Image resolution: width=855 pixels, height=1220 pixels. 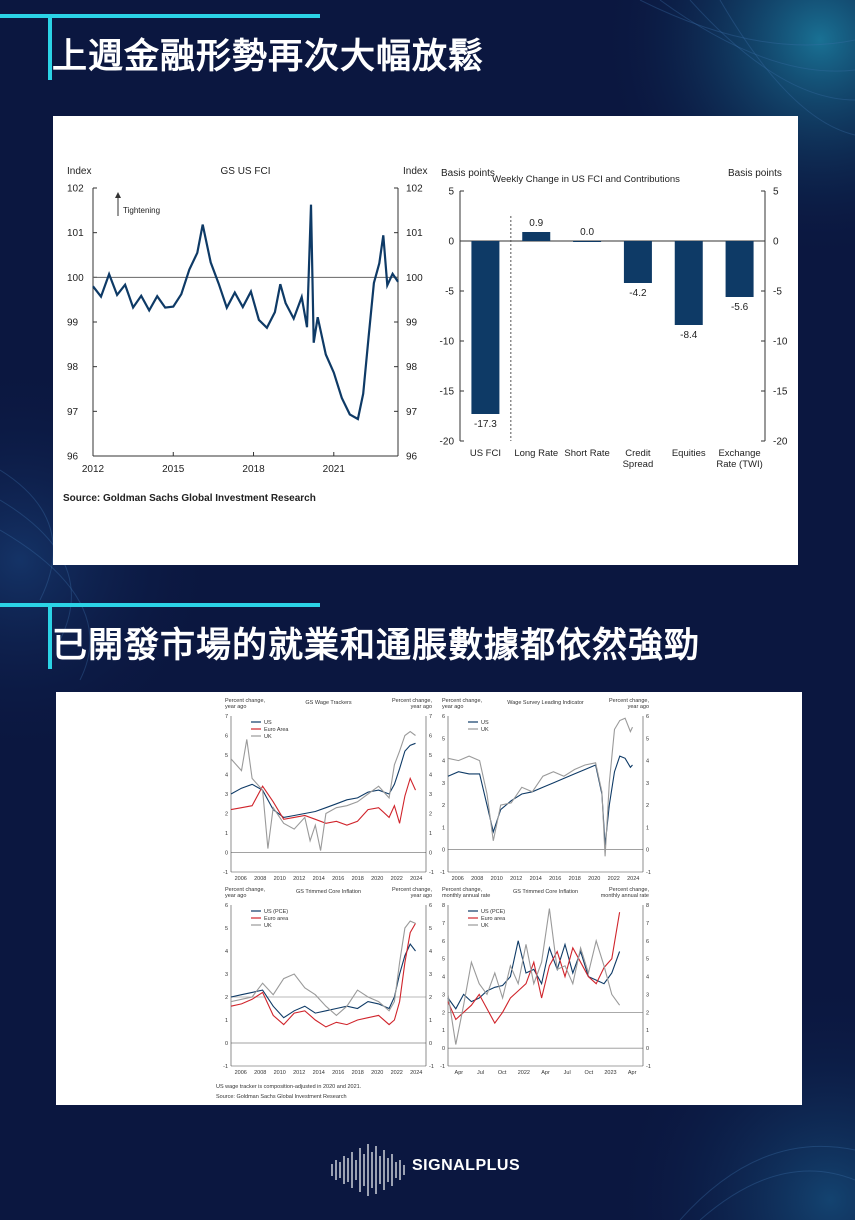 What do you see at coordinates (739, 453) in the screenshot?
I see `bar-category-label: Exchange` at bounding box center [739, 453].